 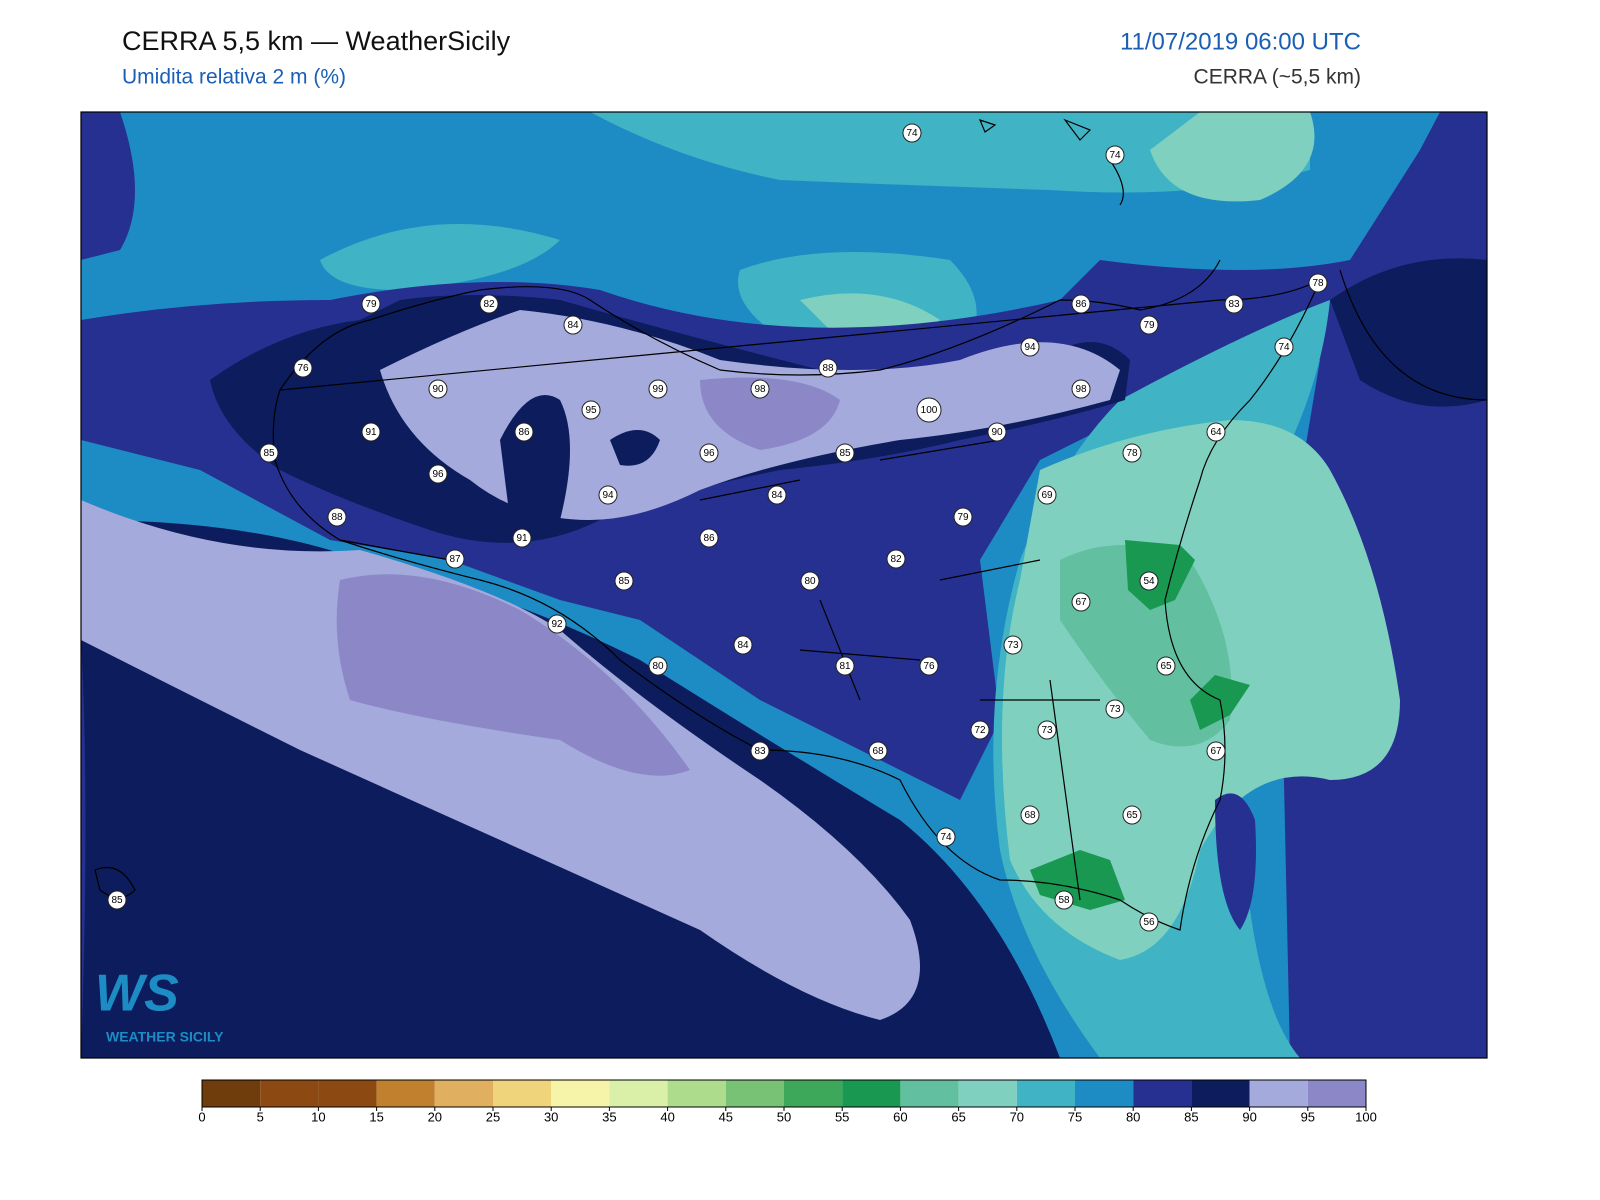 I want to click on station: 94, so click(x=608, y=495).